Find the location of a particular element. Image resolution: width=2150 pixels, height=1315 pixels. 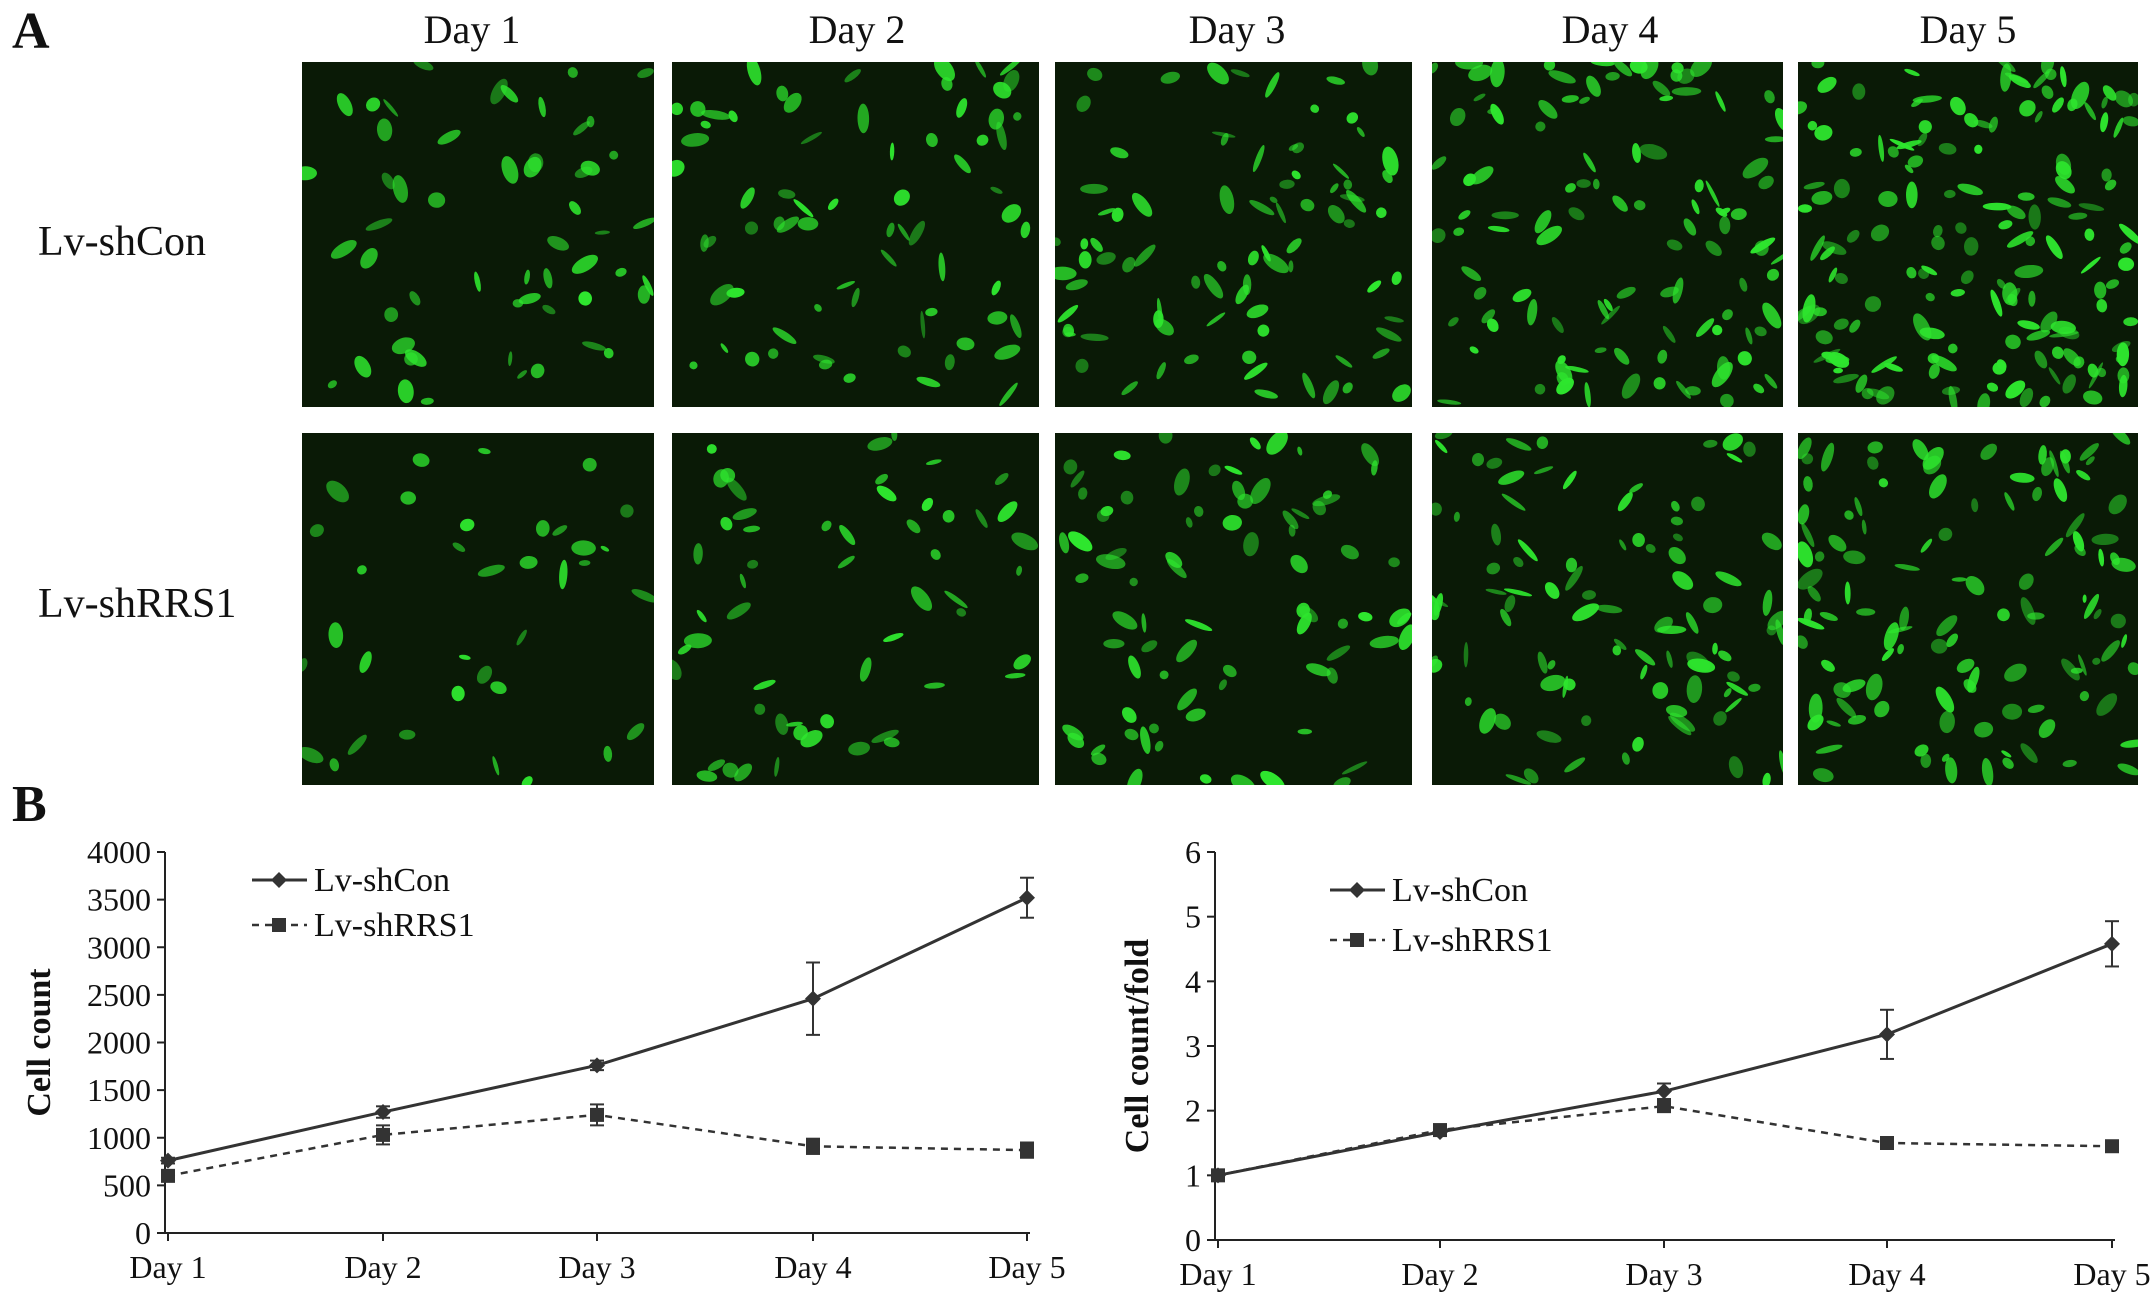

row-label-shrrs1: Lv-shRRS1 is located at coordinates (137, 604).